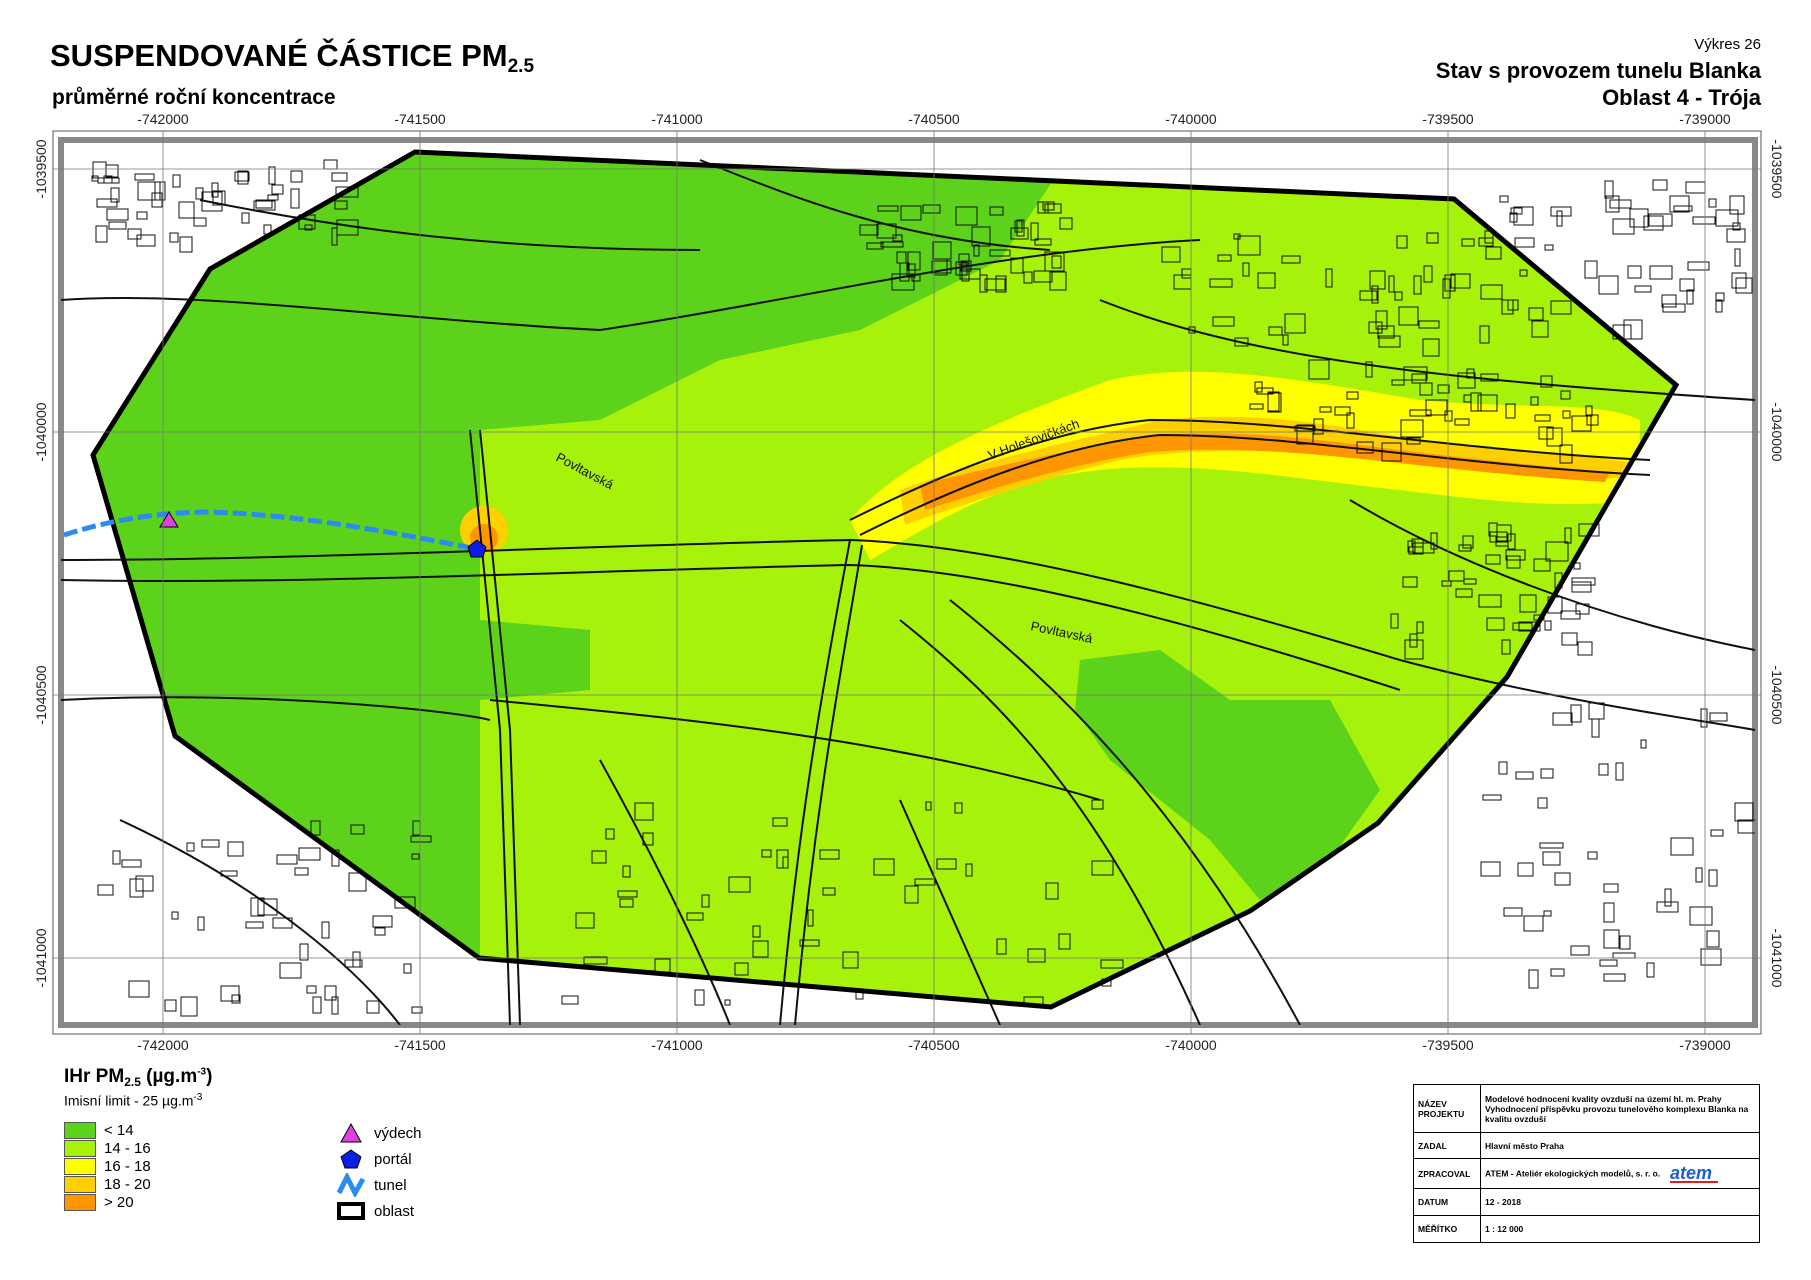  I want to click on cell-label: ZADAL, so click(1447, 1145).